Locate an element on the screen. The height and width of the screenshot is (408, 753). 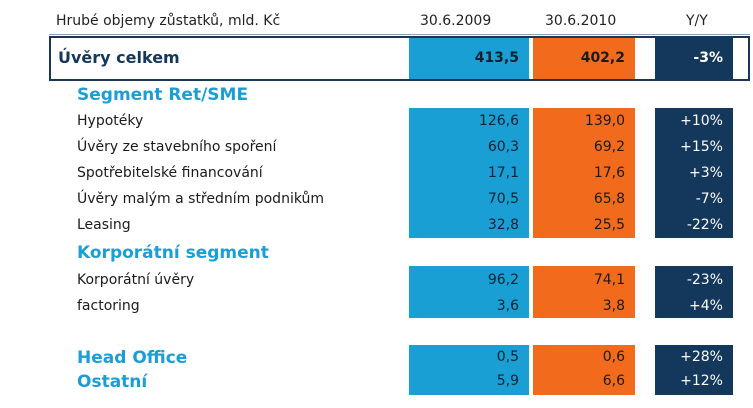
head-office-yy: +28% is located at coordinates (701, 357).